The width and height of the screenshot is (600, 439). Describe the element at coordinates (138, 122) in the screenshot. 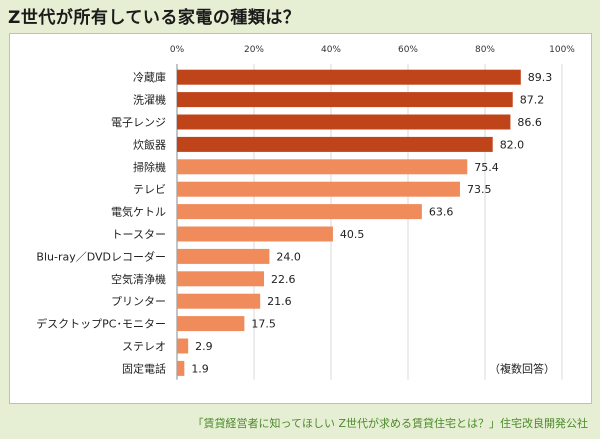

I see `category-label: 電子レンジ` at that location.